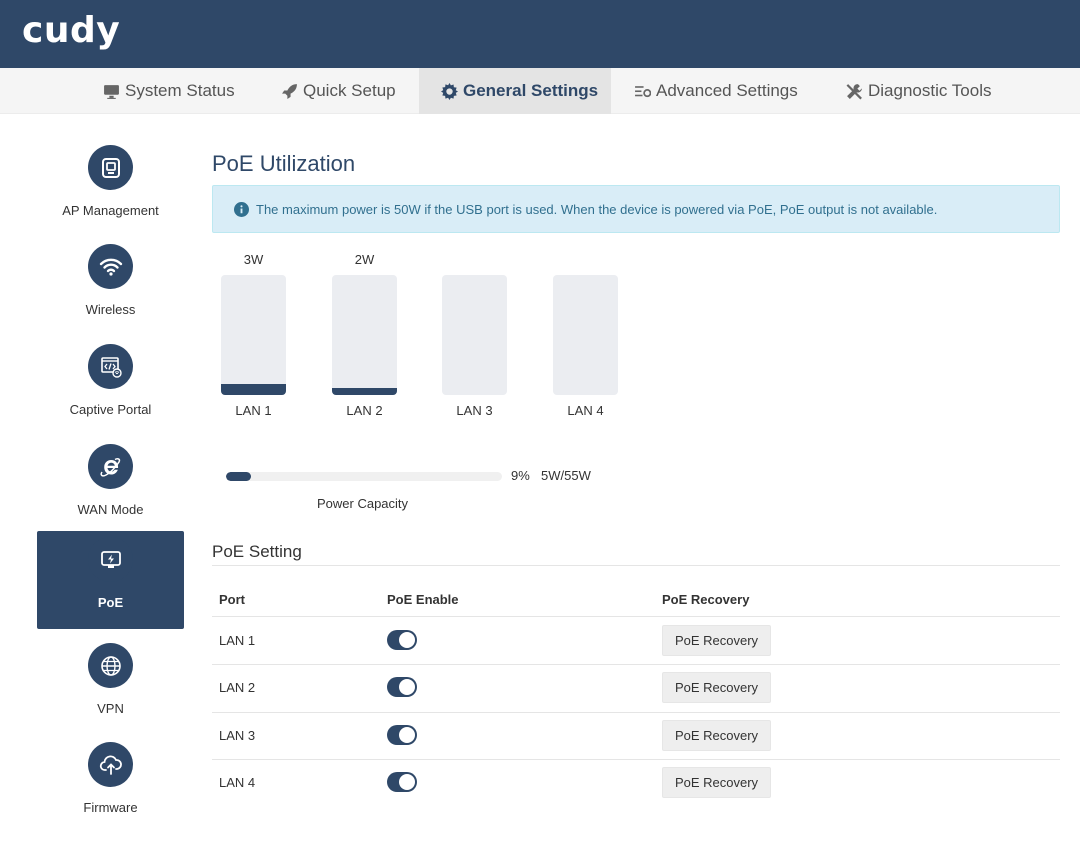  I want to click on power-capacity-bar, so click(364, 476).